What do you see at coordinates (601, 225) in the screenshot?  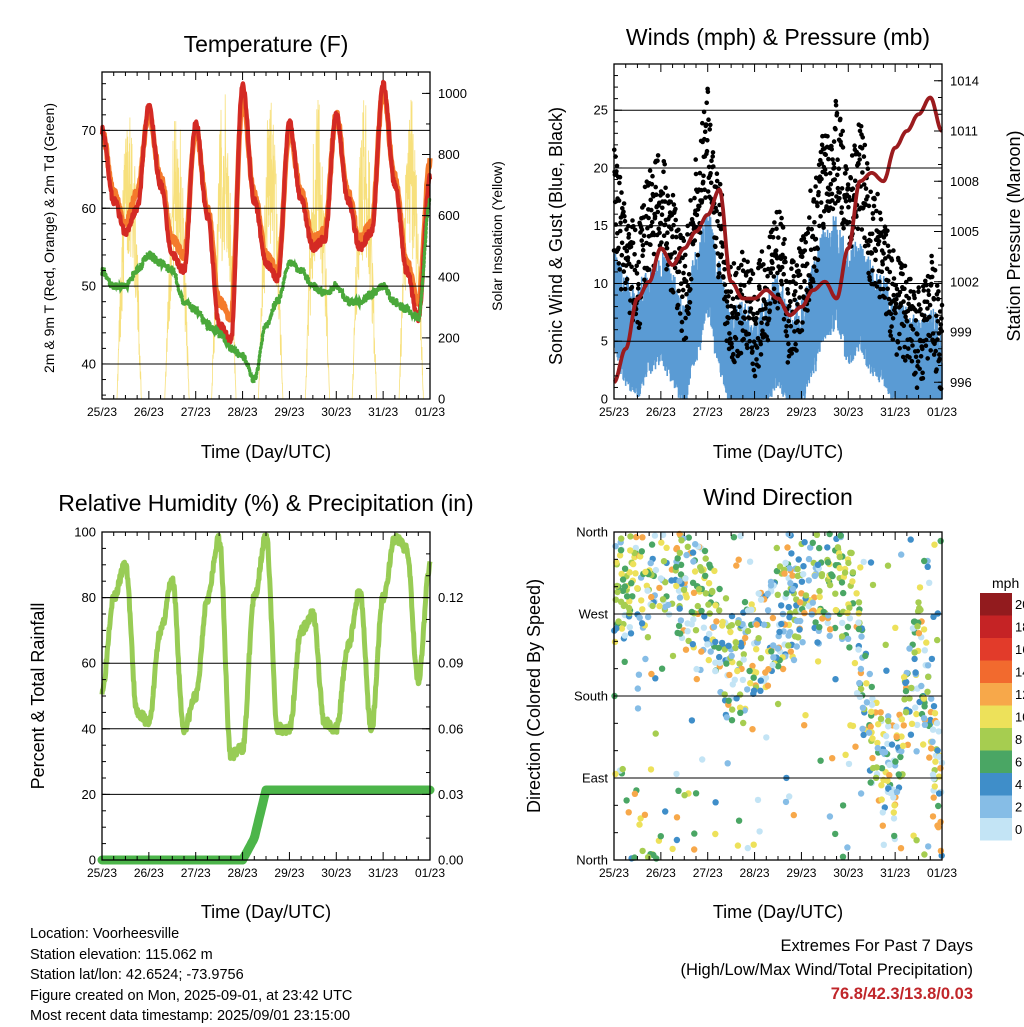 I see `y-tick-label: 15` at bounding box center [601, 225].